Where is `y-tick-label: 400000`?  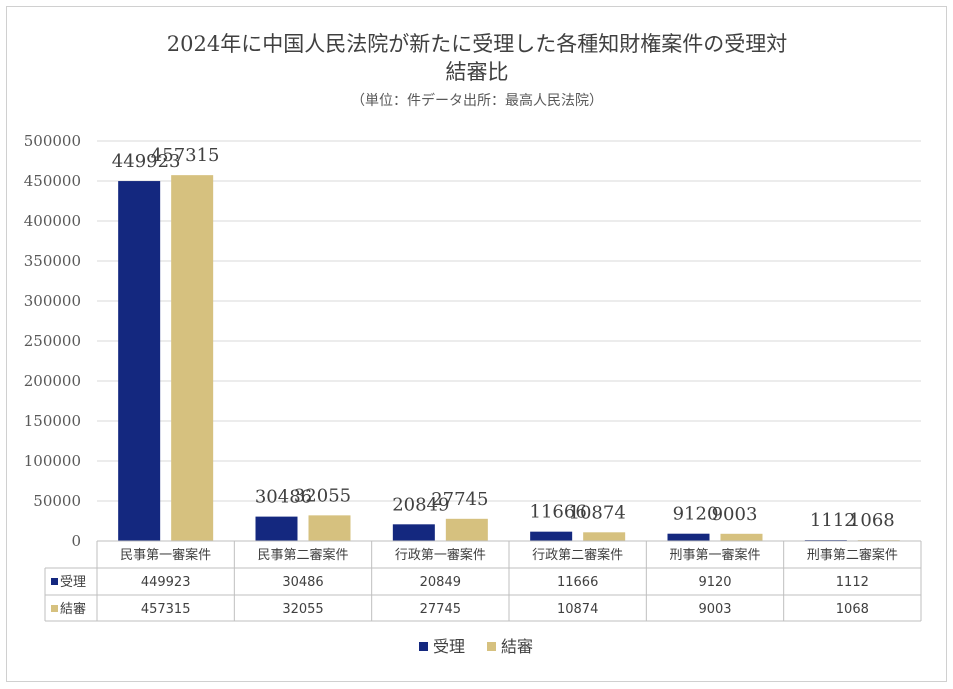
y-tick-label: 400000 is located at coordinates (52, 221).